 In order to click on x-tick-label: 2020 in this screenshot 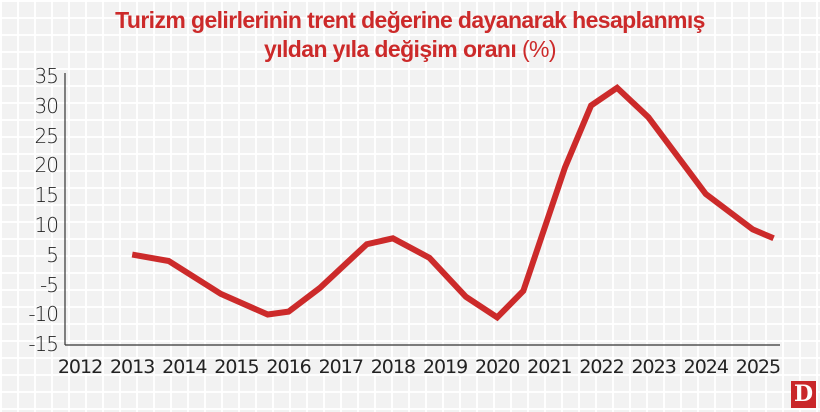, I will do `click(497, 367)`.